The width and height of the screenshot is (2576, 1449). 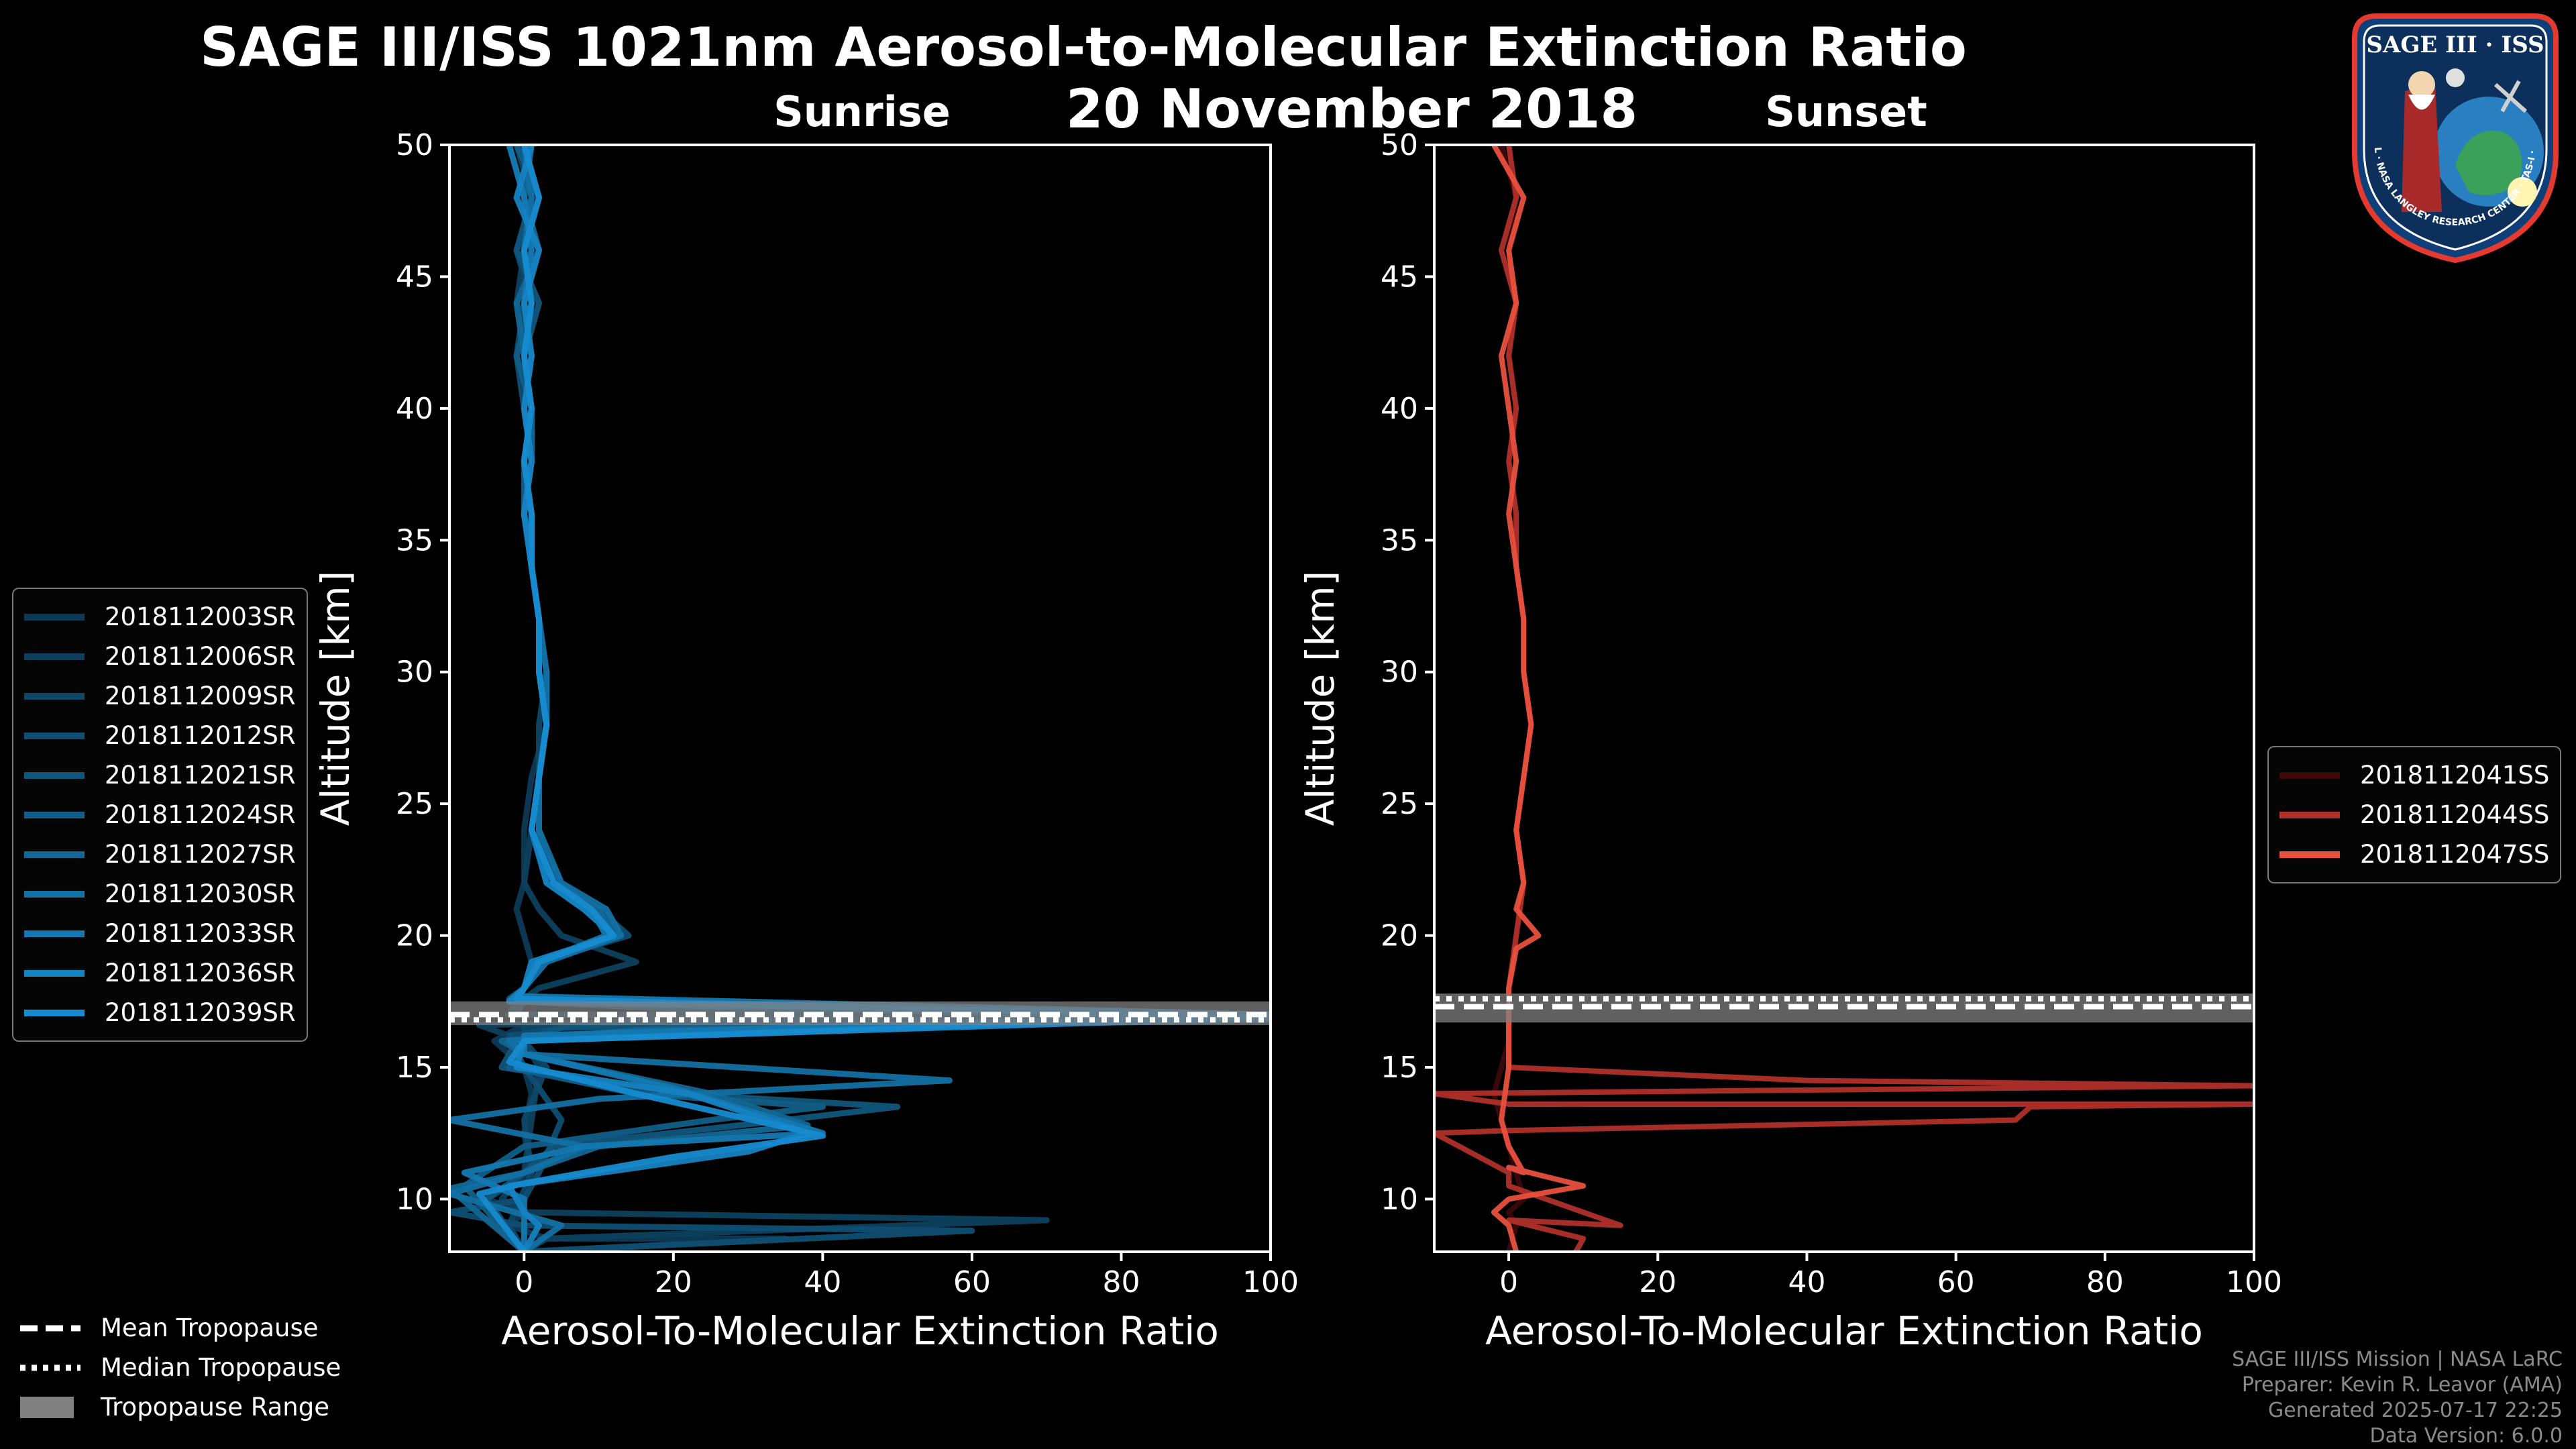 What do you see at coordinates (1121, 1282) in the screenshot?
I see `sunrise-x-tick-label: 80` at bounding box center [1121, 1282].